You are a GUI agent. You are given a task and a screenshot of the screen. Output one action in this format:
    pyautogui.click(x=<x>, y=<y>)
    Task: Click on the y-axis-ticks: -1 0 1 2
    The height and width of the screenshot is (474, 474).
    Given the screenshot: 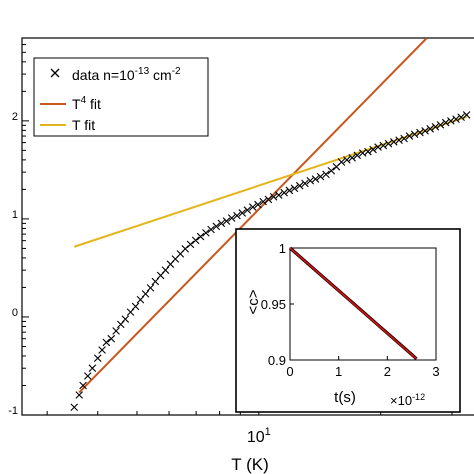 What is the action you would take?
    pyautogui.click(x=18, y=227)
    